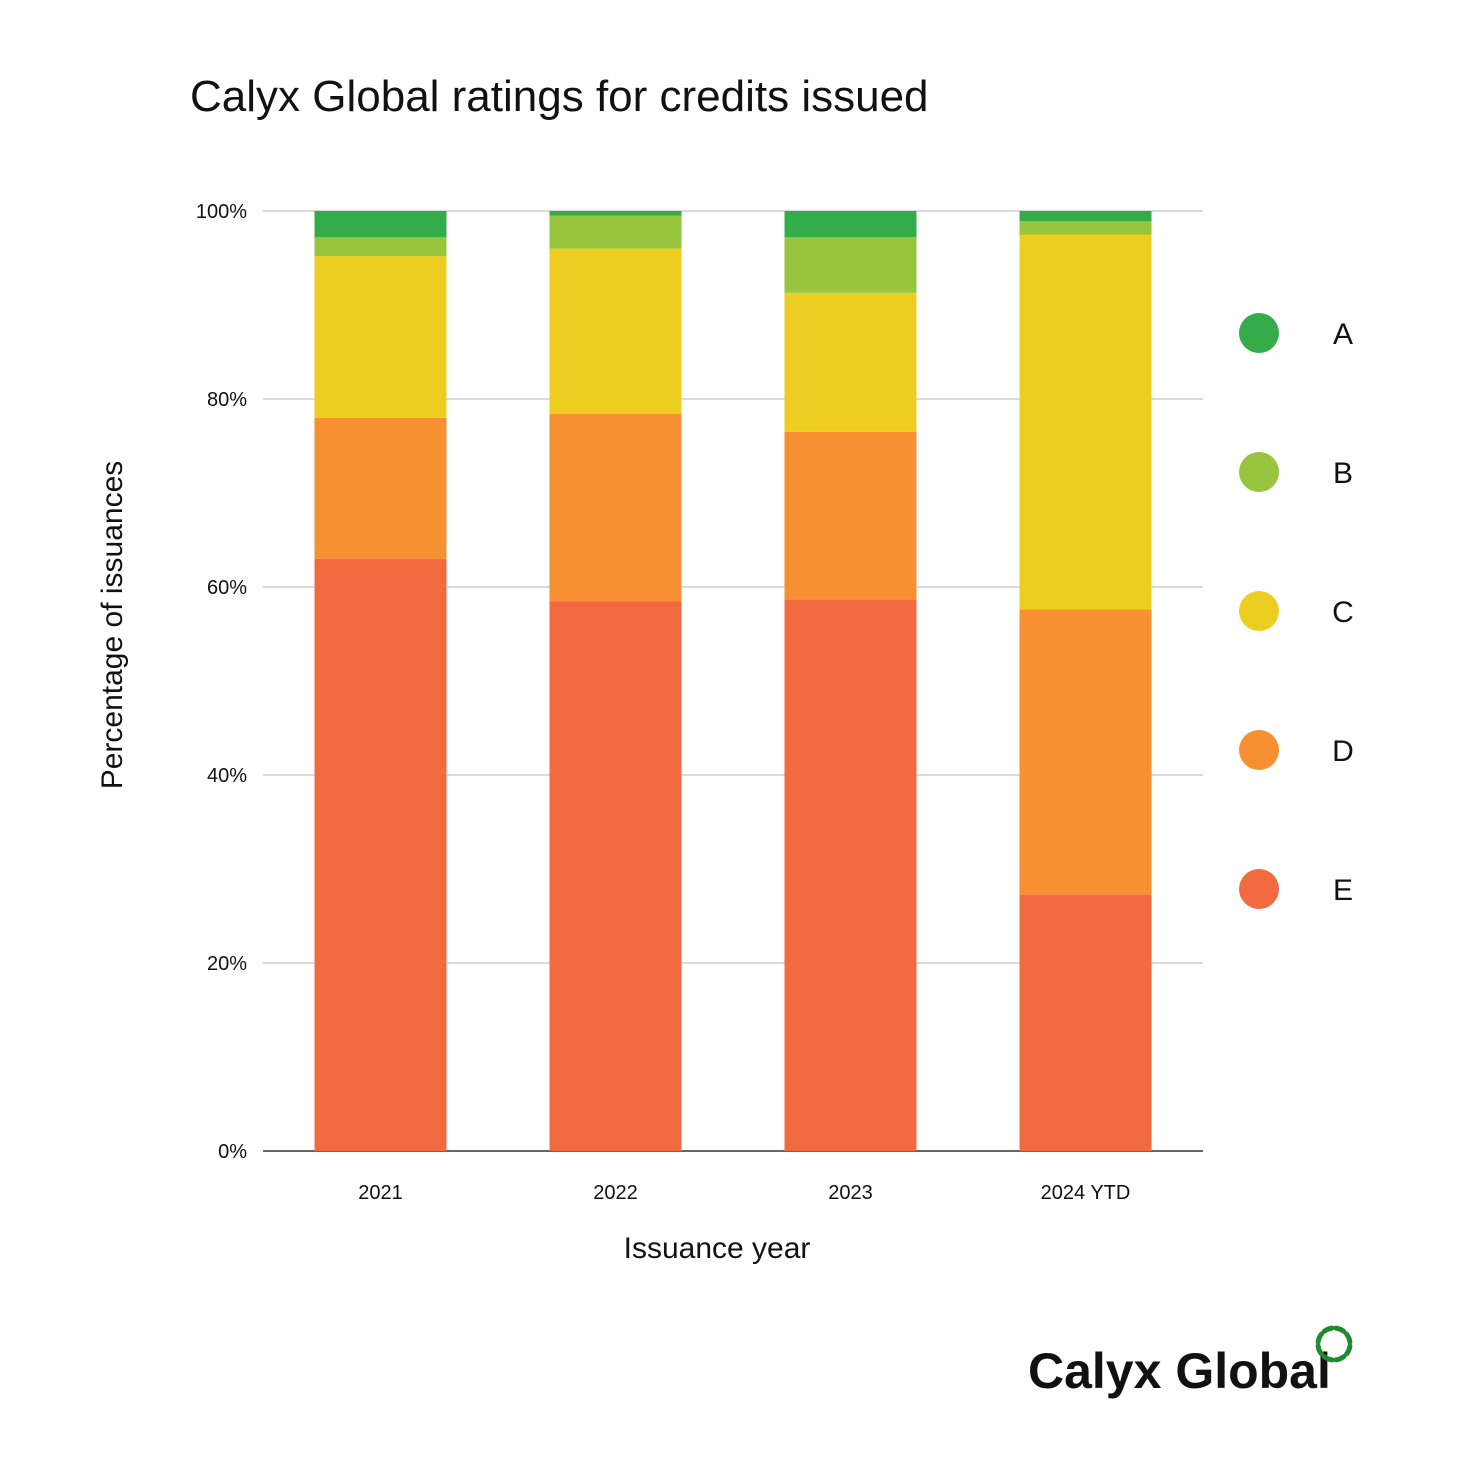 The image size is (1457, 1460). I want to click on bar-2023-b, so click(850, 265).